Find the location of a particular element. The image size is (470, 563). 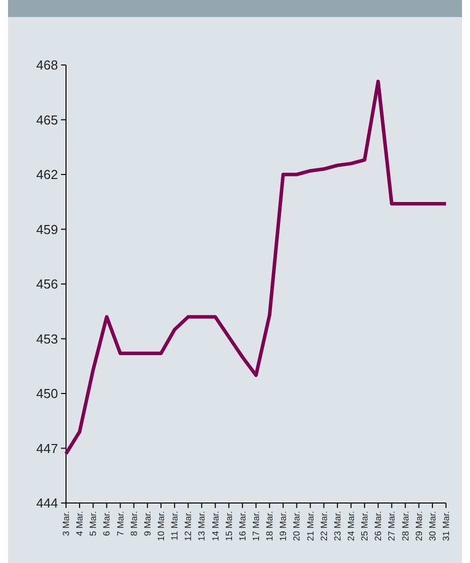

y-tick-label: 456 is located at coordinates (47, 284).